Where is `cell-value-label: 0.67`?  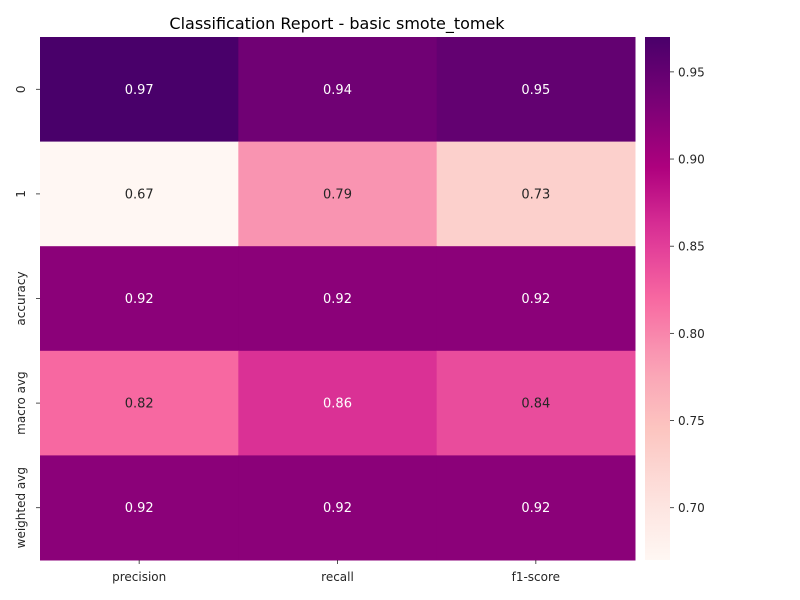 cell-value-label: 0.67 is located at coordinates (139, 194).